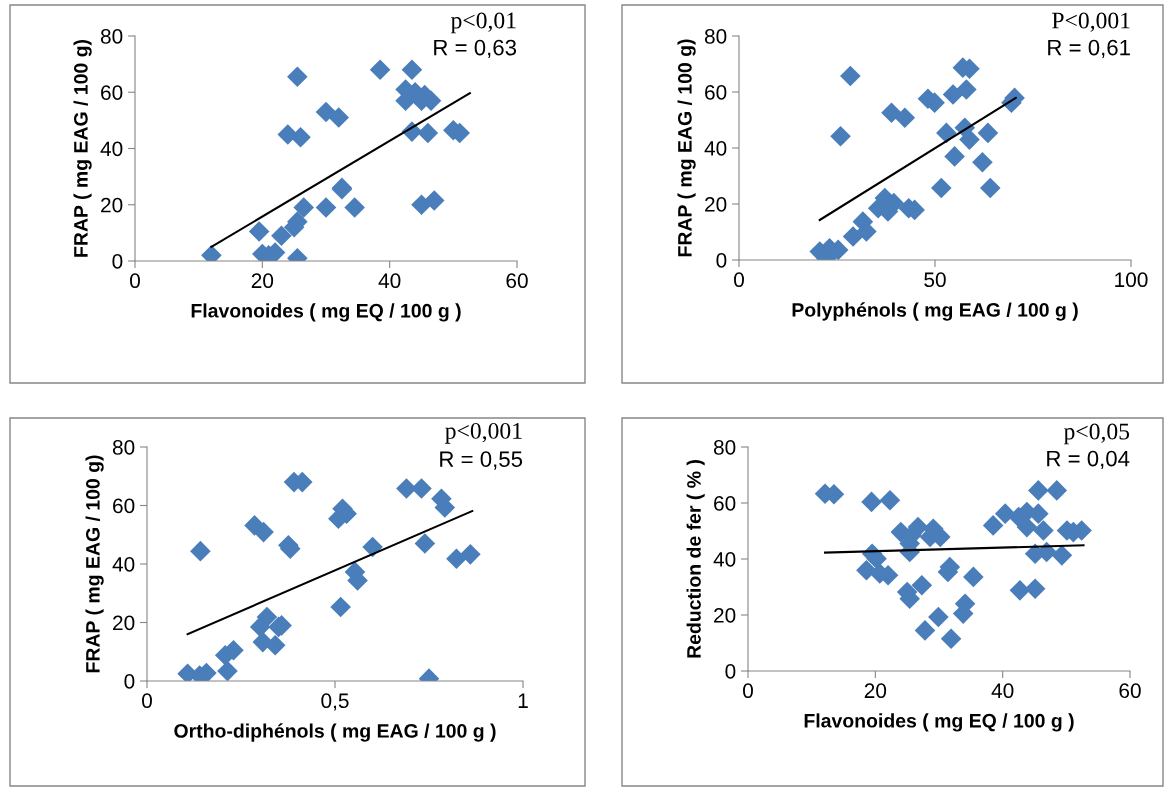 This screenshot has height=791, width=1168. Describe the element at coordinates (695, 559) in the screenshot. I see `y-axis-title: Reduction de fer ( % )` at that location.